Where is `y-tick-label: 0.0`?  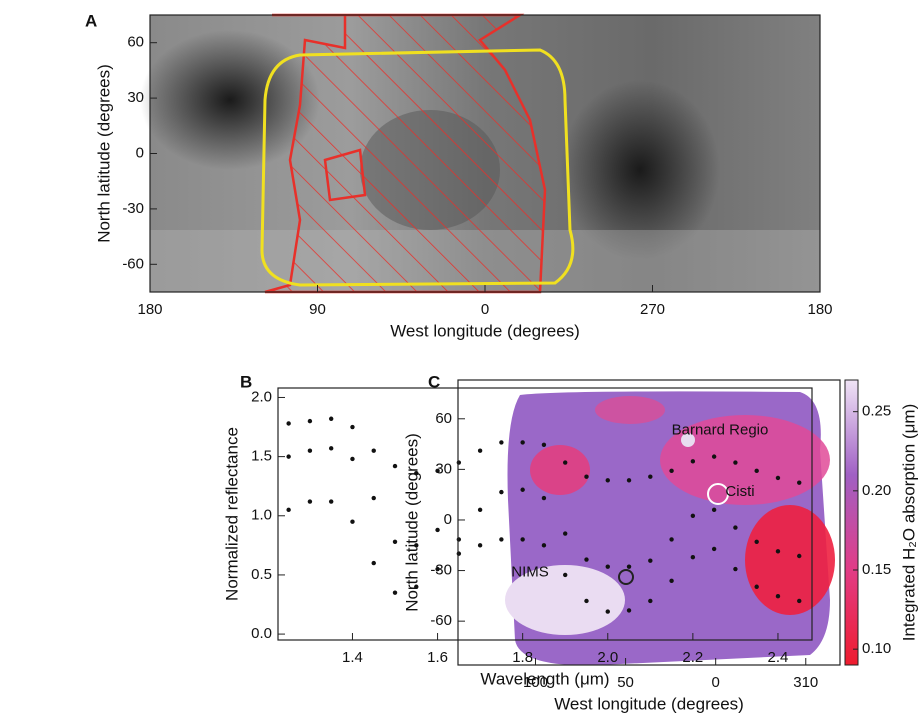
y-tick-label: 0.0 is located at coordinates (261, 633).